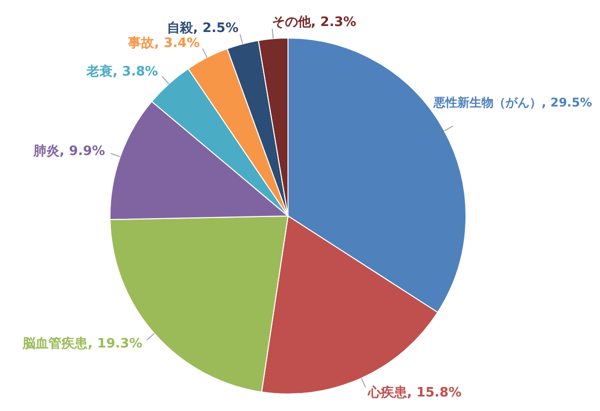  I want to click on slice-label: 心疾患, 15.8%, so click(414, 392).